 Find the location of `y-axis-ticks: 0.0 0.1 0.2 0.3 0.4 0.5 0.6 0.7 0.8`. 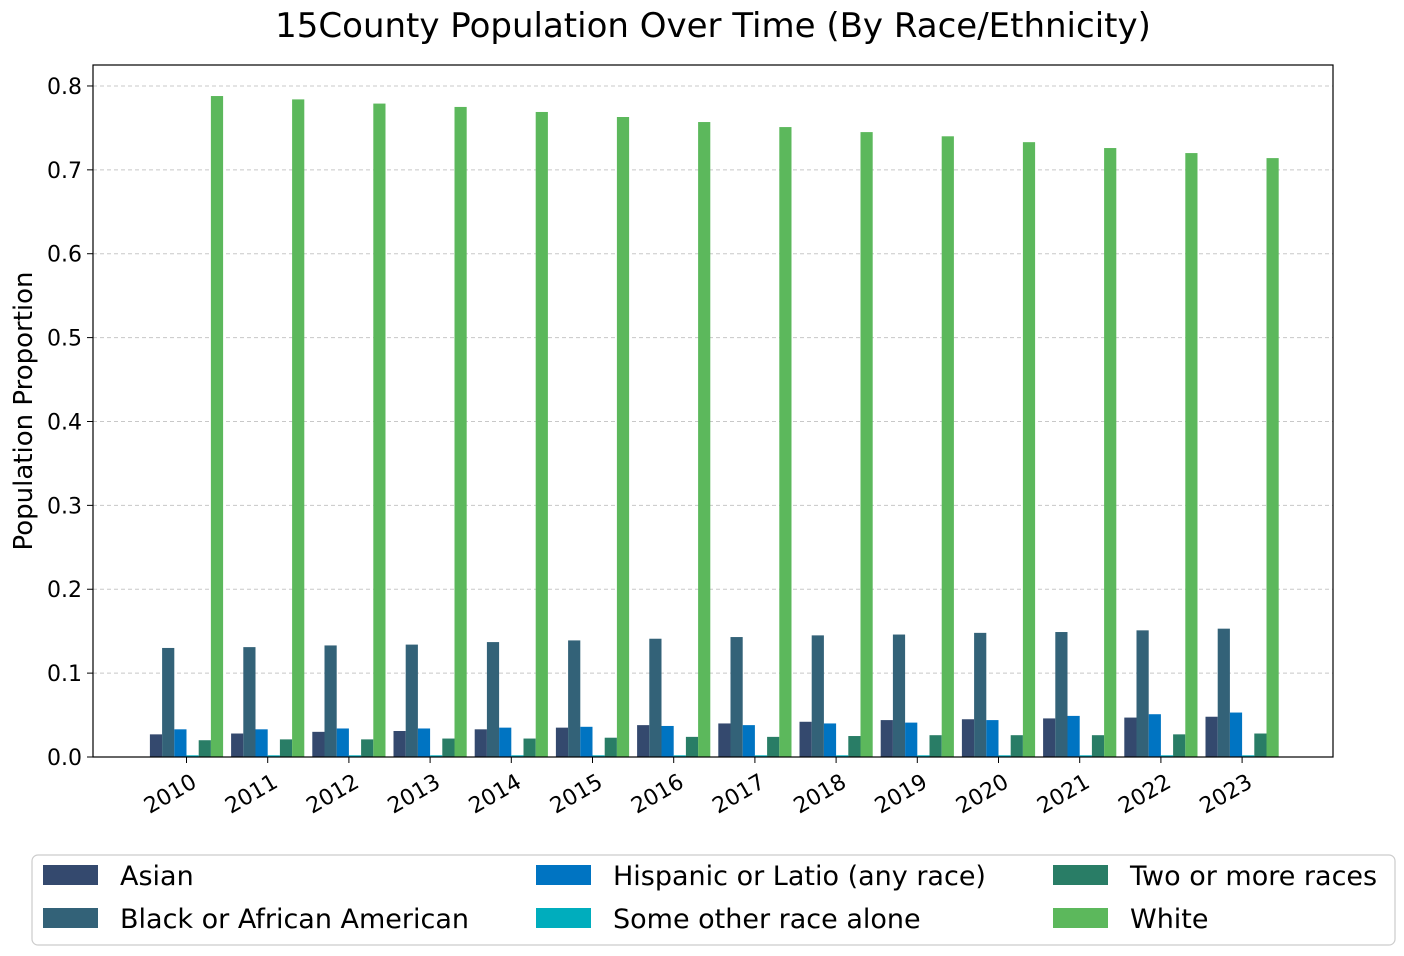

y-axis-ticks: 0.0 0.1 0.2 0.3 0.4 0.5 0.6 0.7 0.8 is located at coordinates (70, 423).